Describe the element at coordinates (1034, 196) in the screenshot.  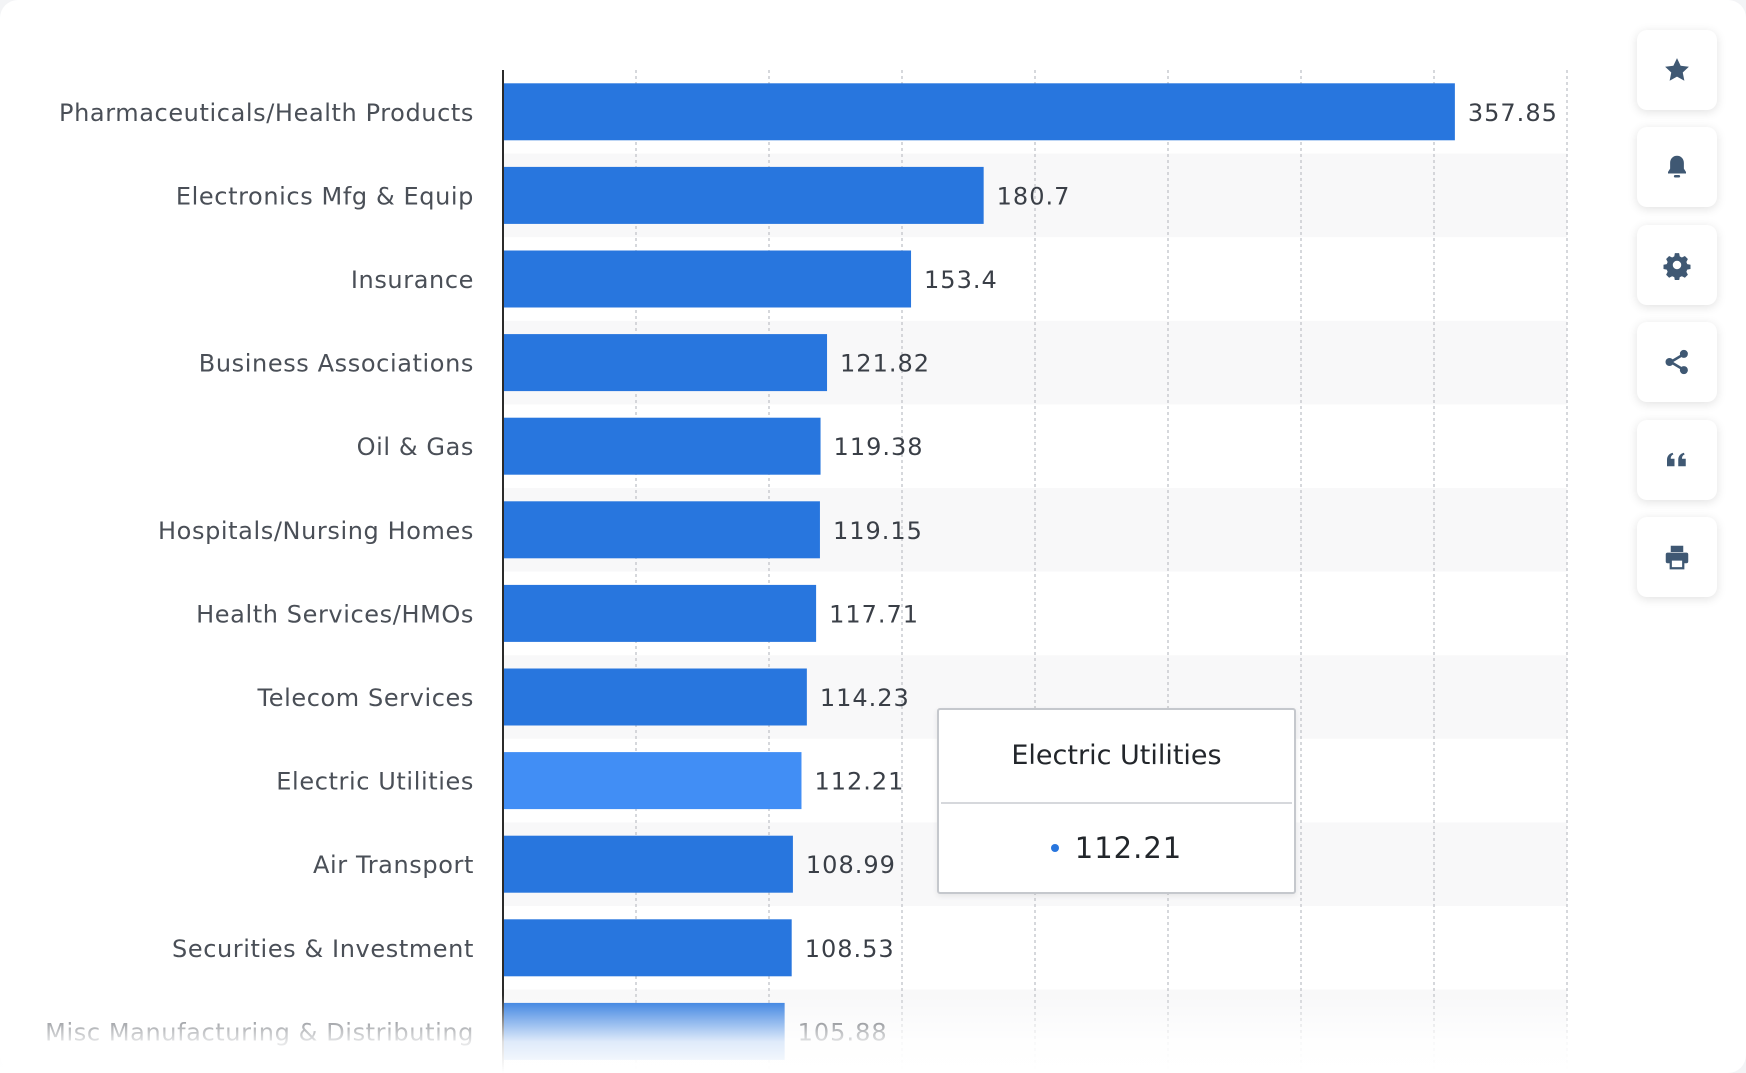
I see `value-label: 180.7` at that location.